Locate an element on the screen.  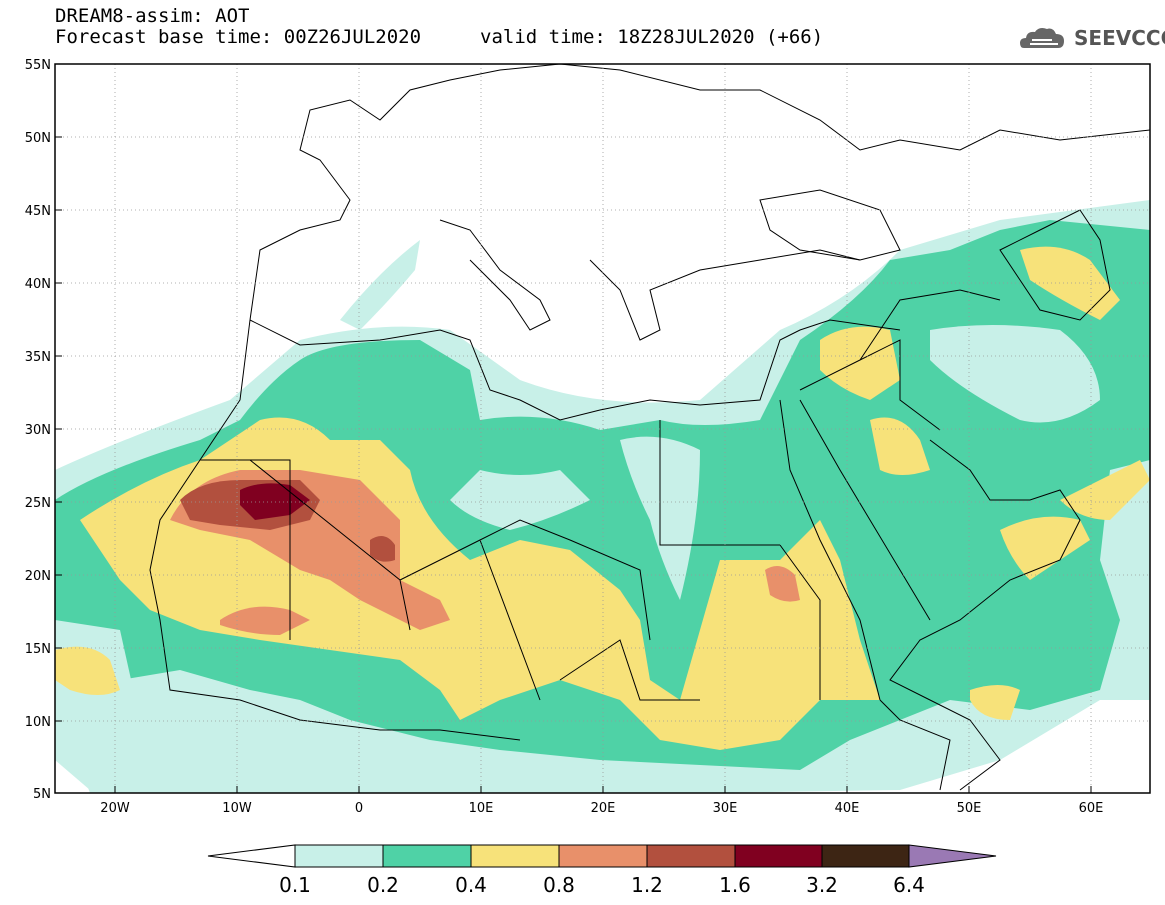
title: DREAM8-assim: AOT is located at coordinates (152, 16).